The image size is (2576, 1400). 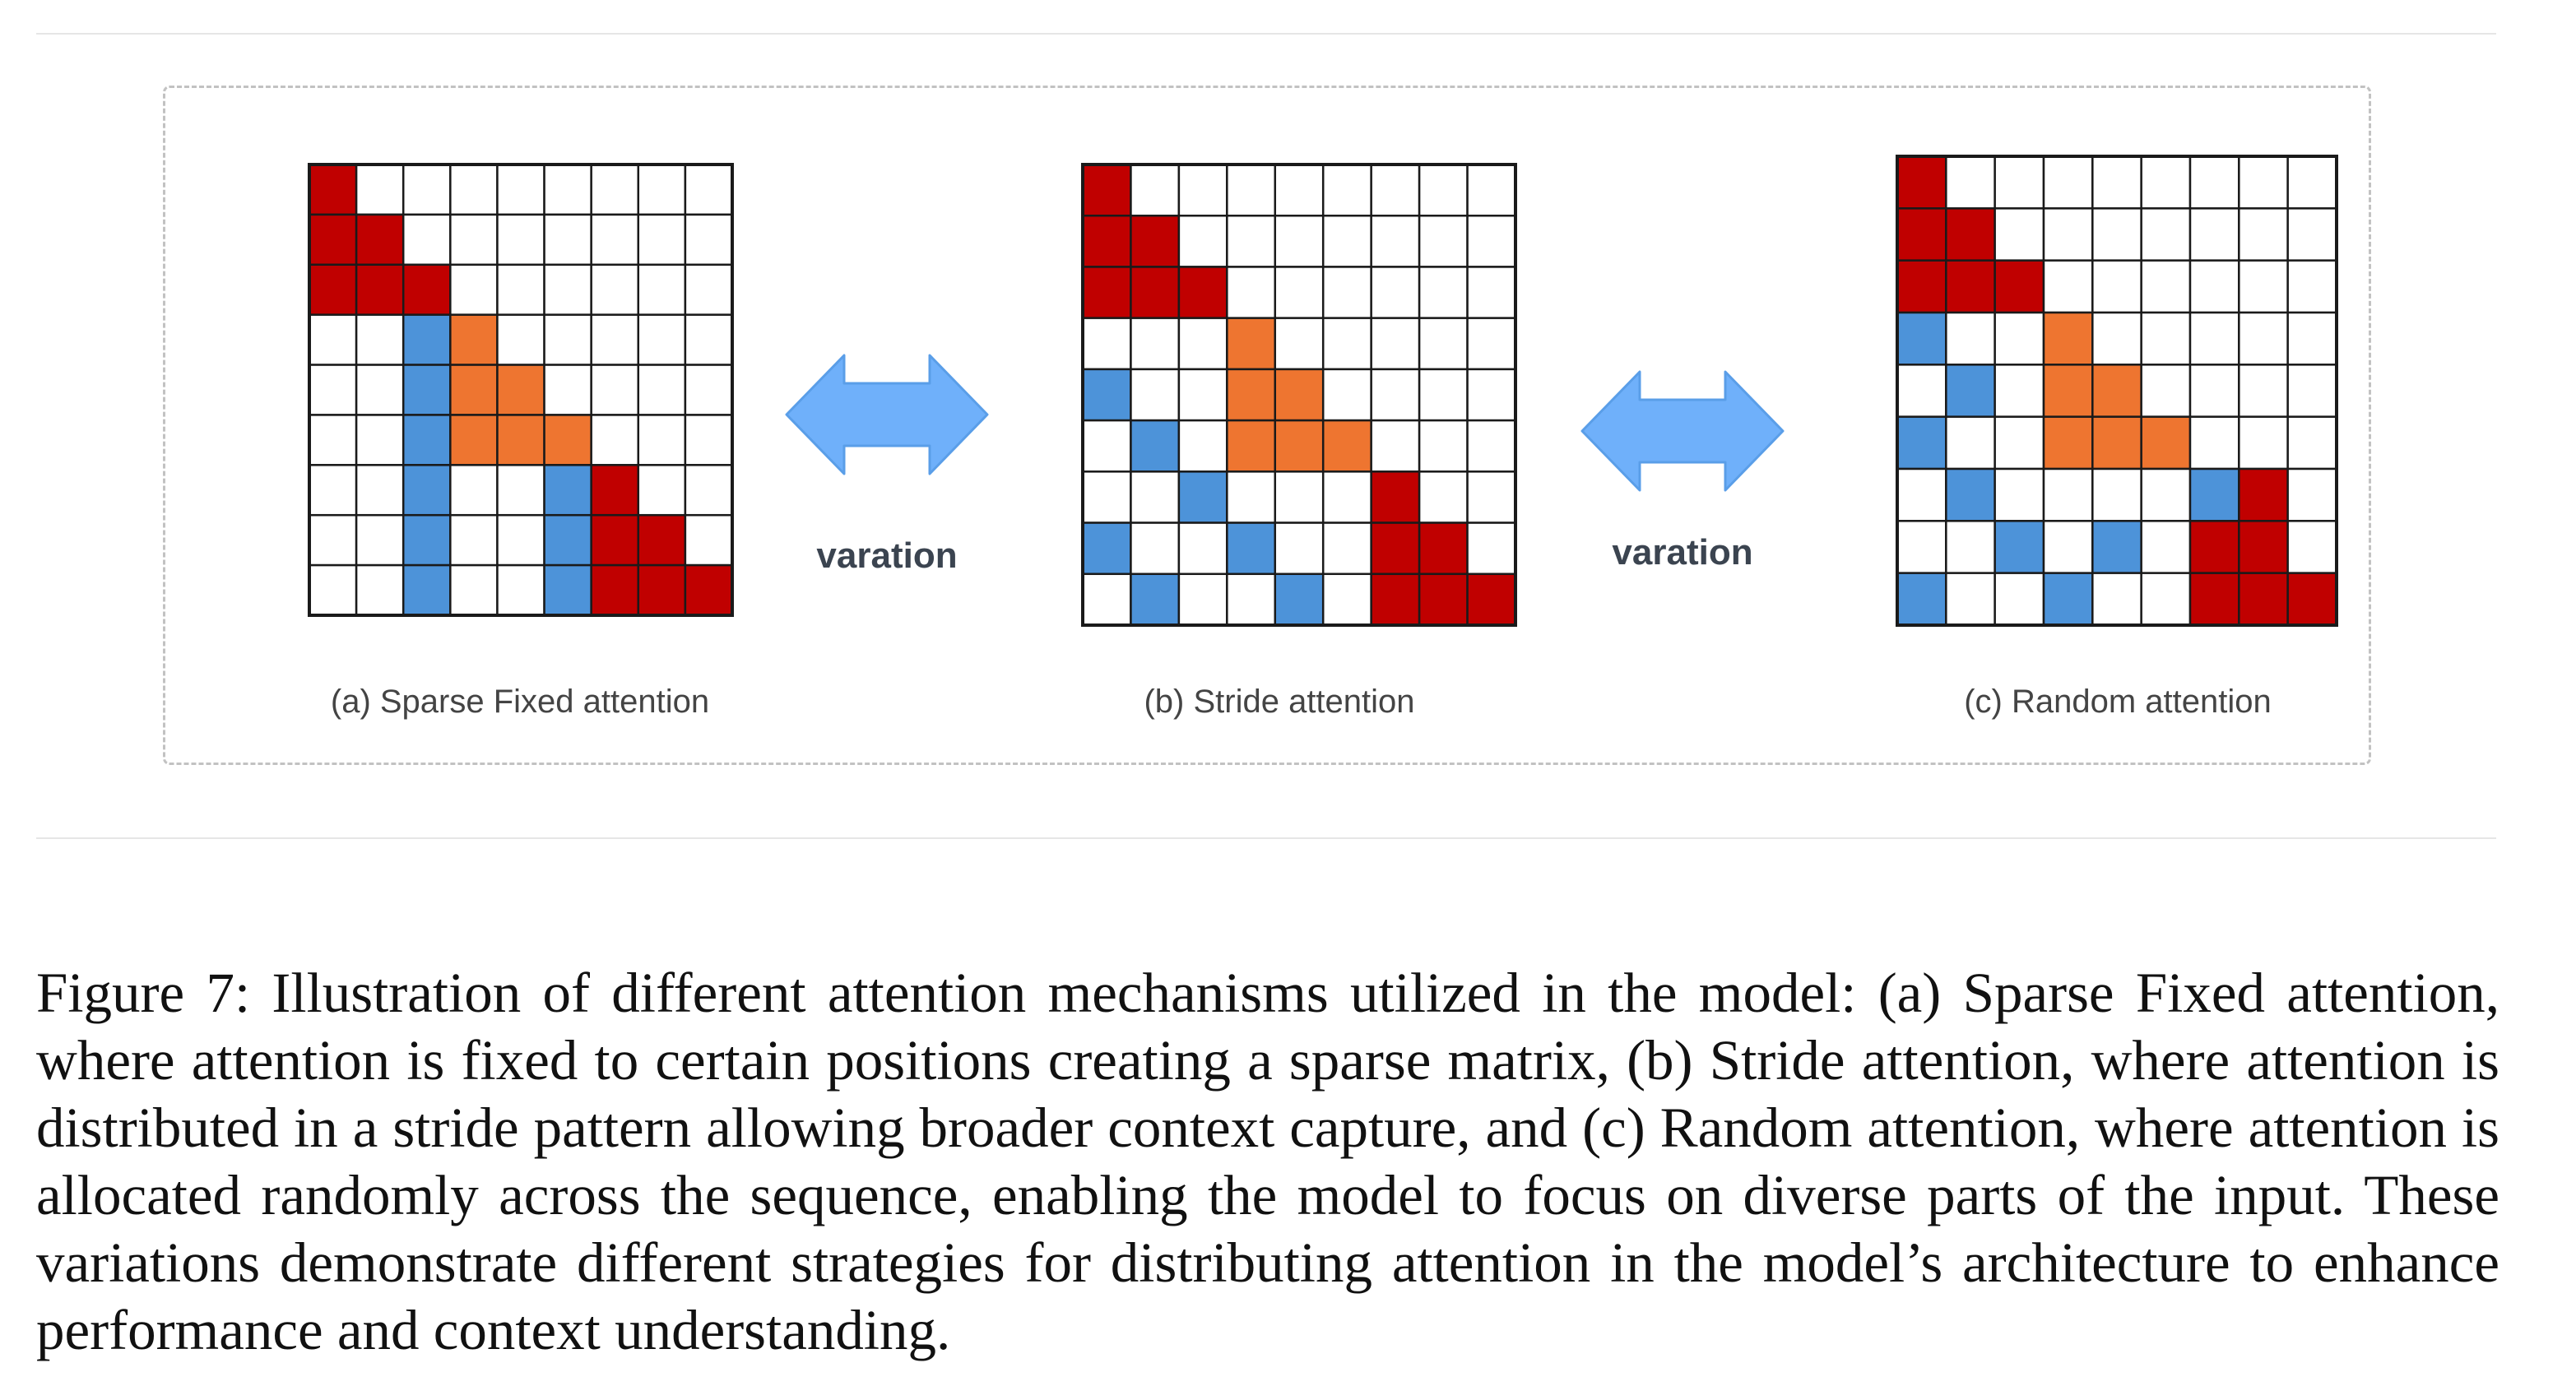 I want to click on caption-random: (c) Random attention, so click(x=2118, y=702).